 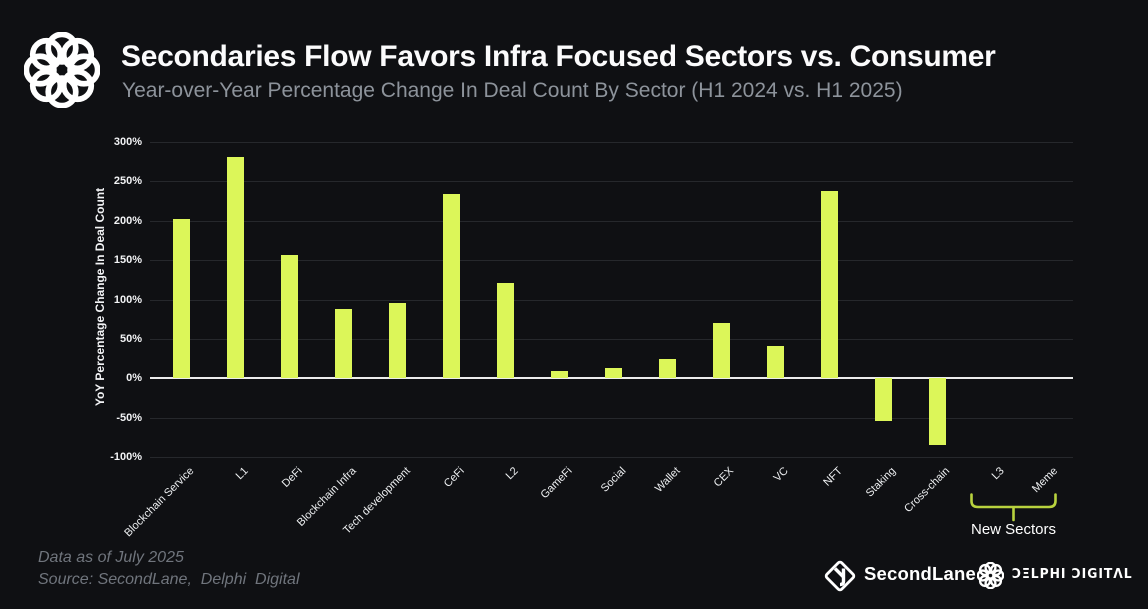 What do you see at coordinates (1013, 507) in the screenshot?
I see `new-sectors-bracket` at bounding box center [1013, 507].